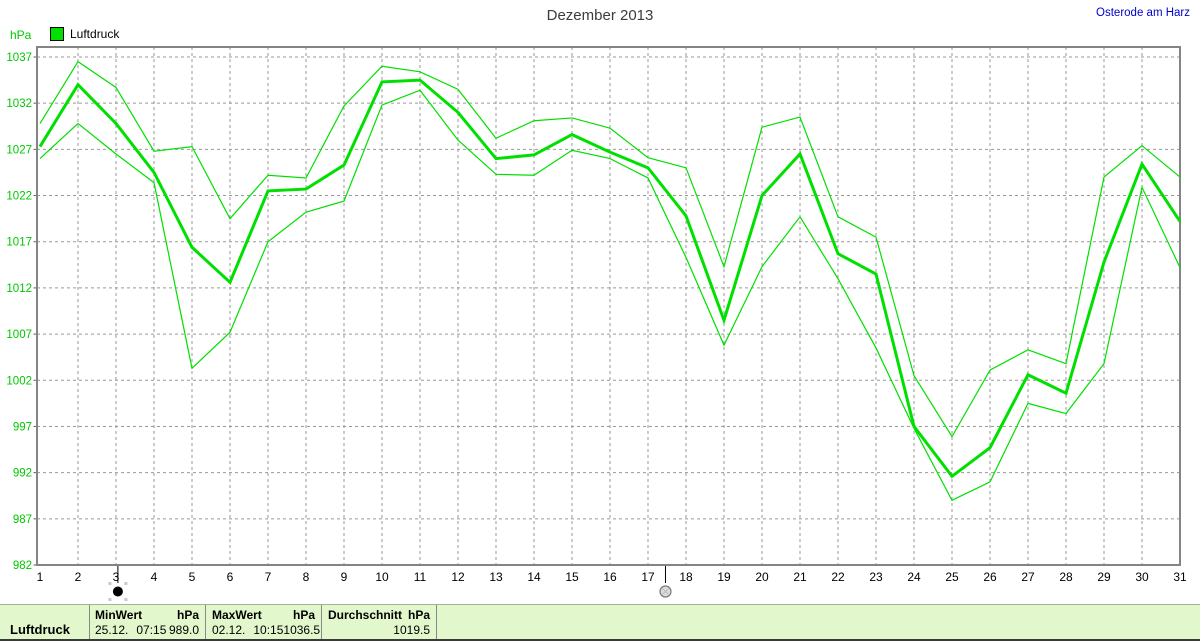  What do you see at coordinates (914, 577) in the screenshot?
I see `x-axis-tick-label: 24` at bounding box center [914, 577].